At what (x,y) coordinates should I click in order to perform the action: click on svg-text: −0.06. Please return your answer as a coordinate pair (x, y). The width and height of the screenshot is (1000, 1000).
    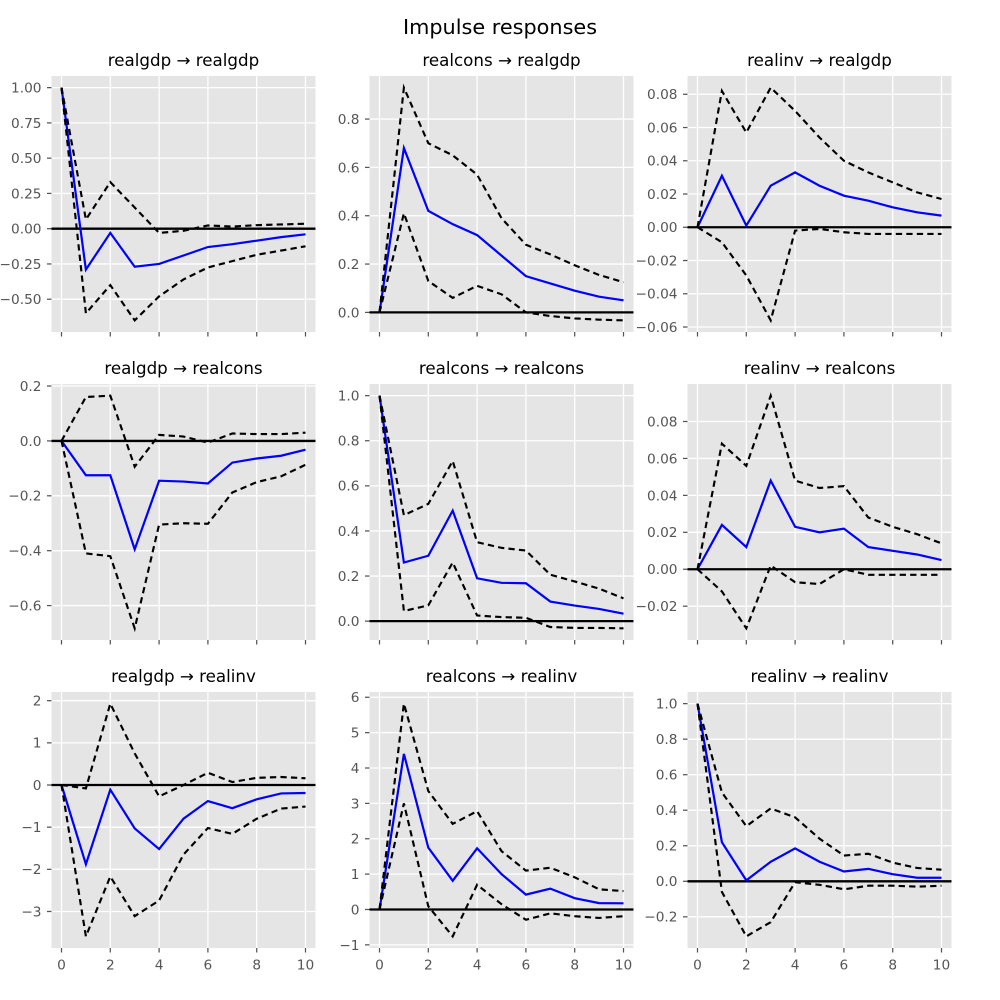
    Looking at the image, I should click on (657, 328).